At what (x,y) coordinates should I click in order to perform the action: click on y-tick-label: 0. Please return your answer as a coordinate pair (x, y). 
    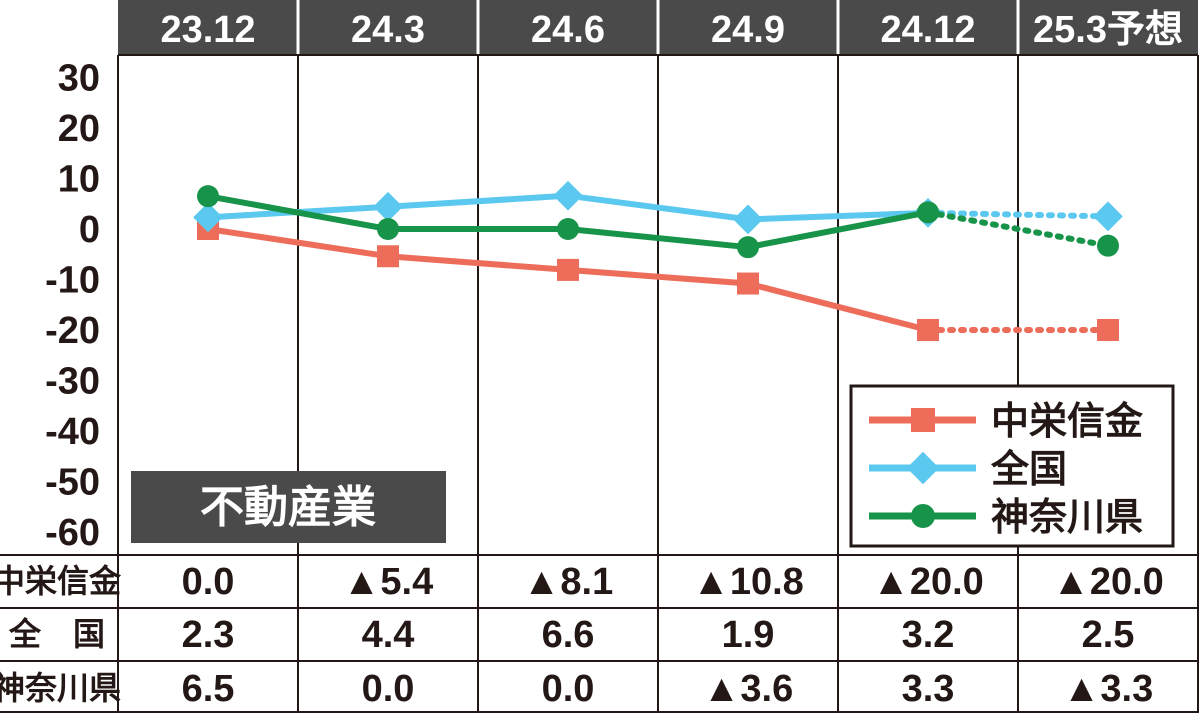
    Looking at the image, I should click on (89, 230).